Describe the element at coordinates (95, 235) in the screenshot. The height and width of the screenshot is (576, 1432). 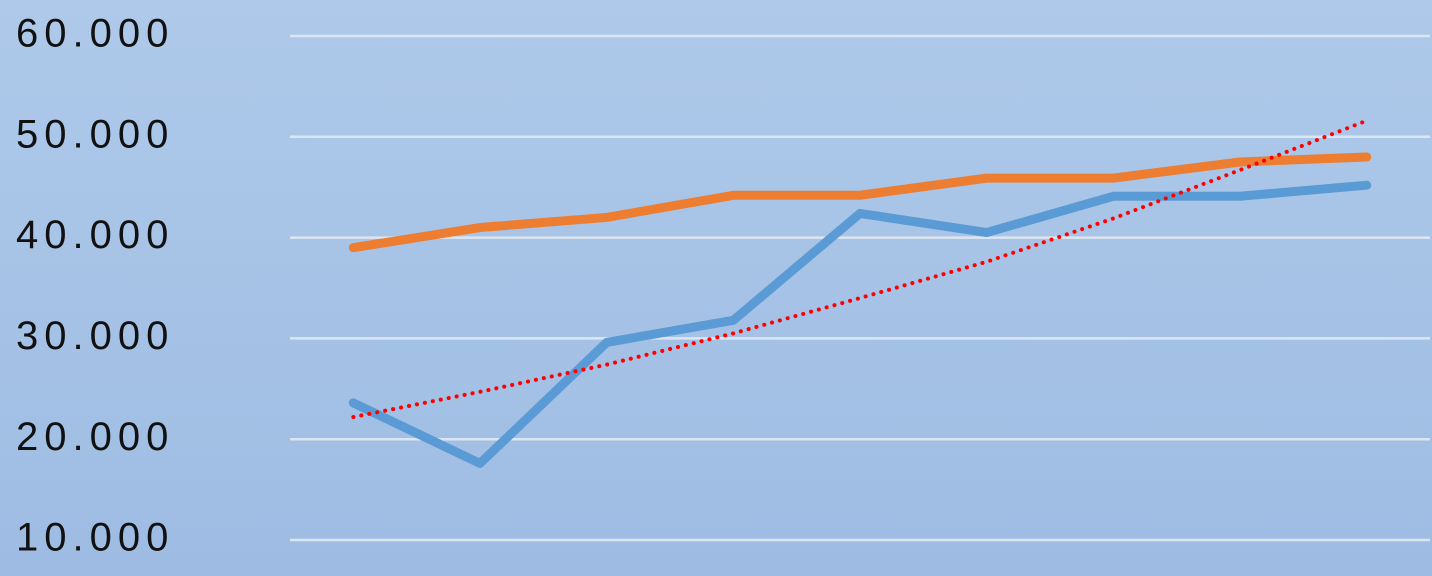
I see `y-tick-label: 40.000` at that location.